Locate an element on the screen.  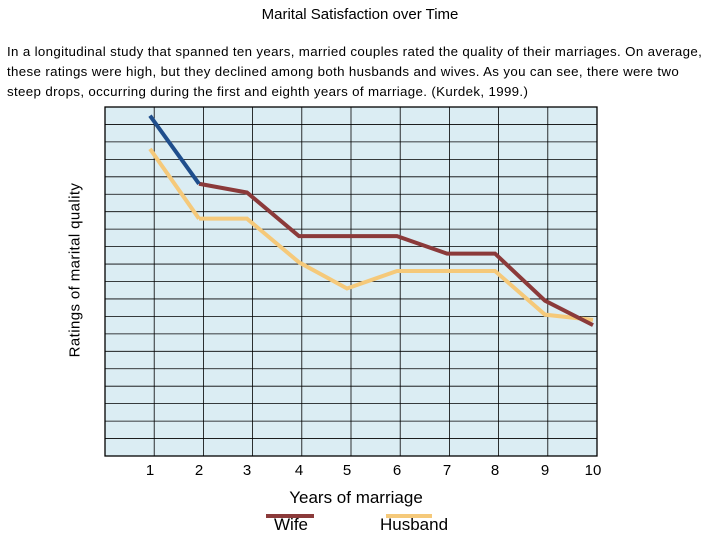
x-tick-label: 8 is located at coordinates (495, 470).